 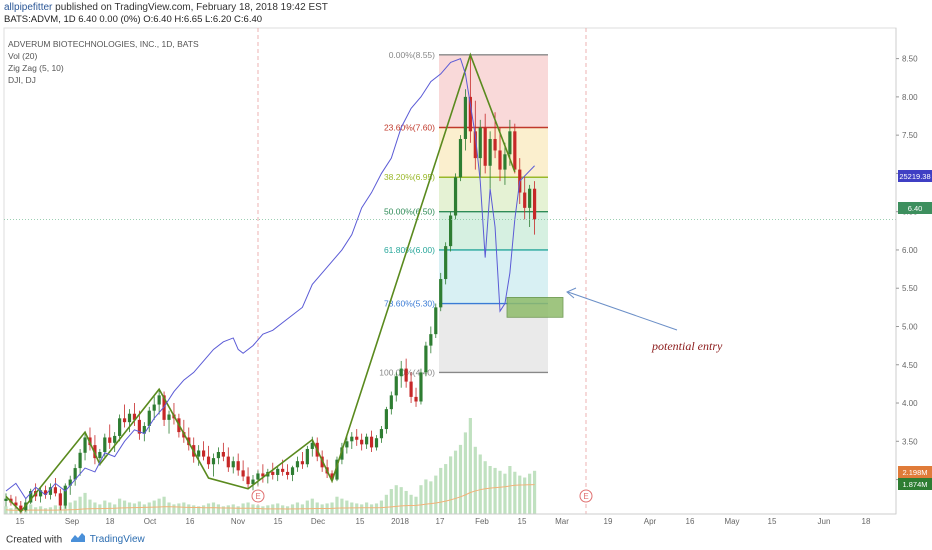 What do you see at coordinates (910, 59) in the screenshot?
I see `y-tick-label: 8.50` at bounding box center [910, 59].